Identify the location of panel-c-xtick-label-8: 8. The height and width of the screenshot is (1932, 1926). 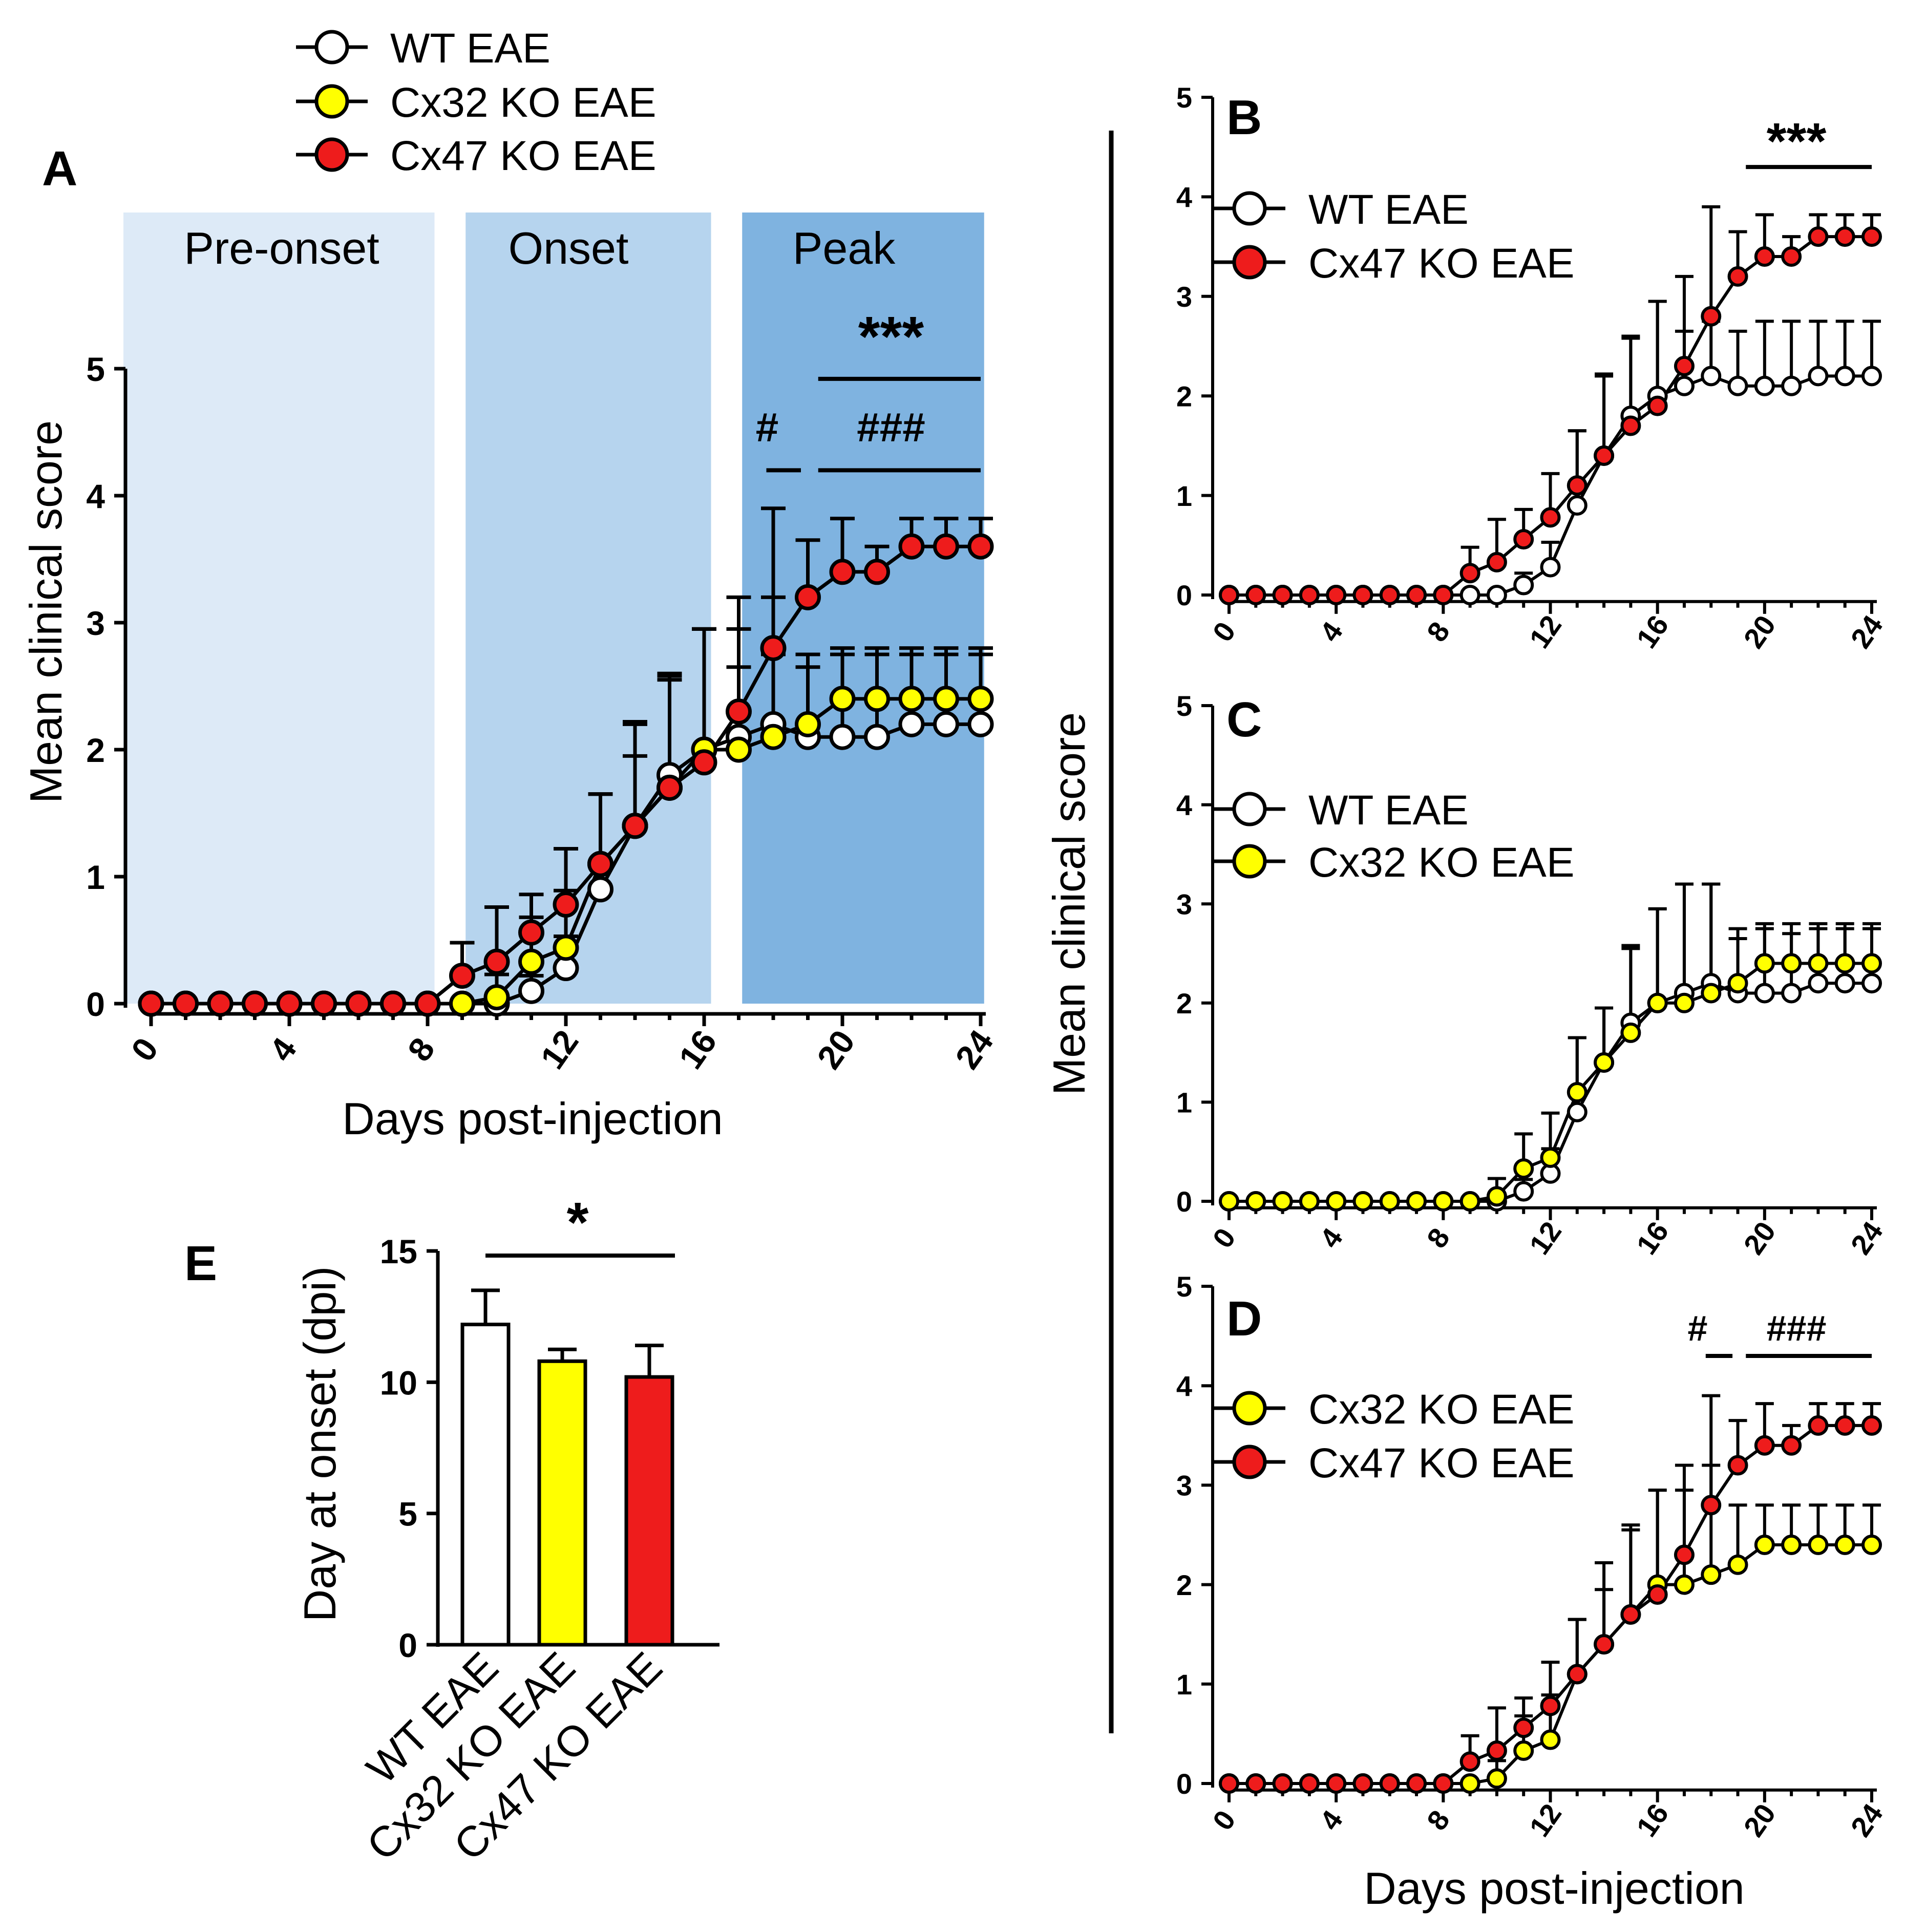
(1439, 1238).